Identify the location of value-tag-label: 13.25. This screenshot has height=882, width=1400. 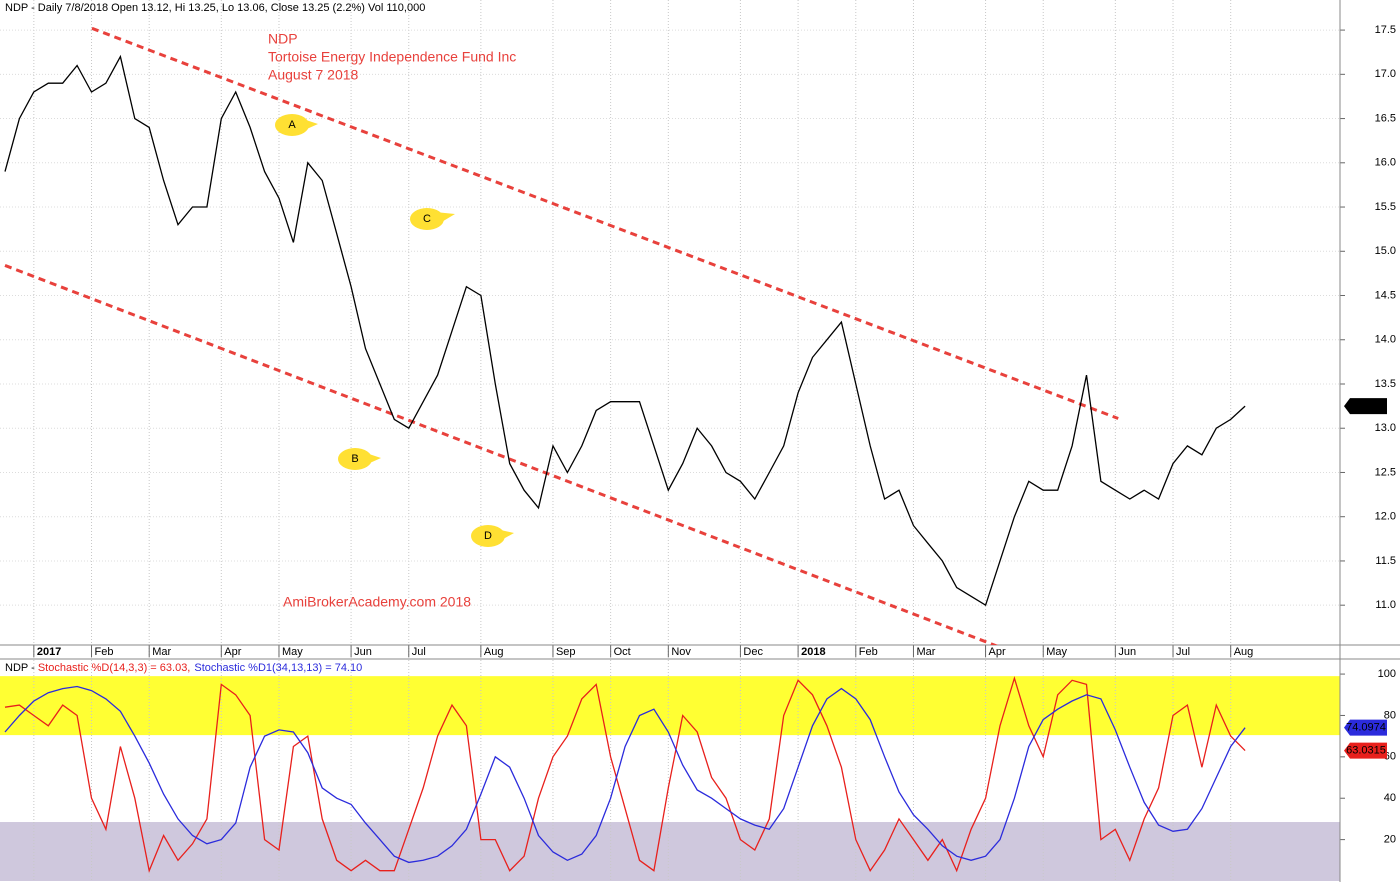
(1366, 406).